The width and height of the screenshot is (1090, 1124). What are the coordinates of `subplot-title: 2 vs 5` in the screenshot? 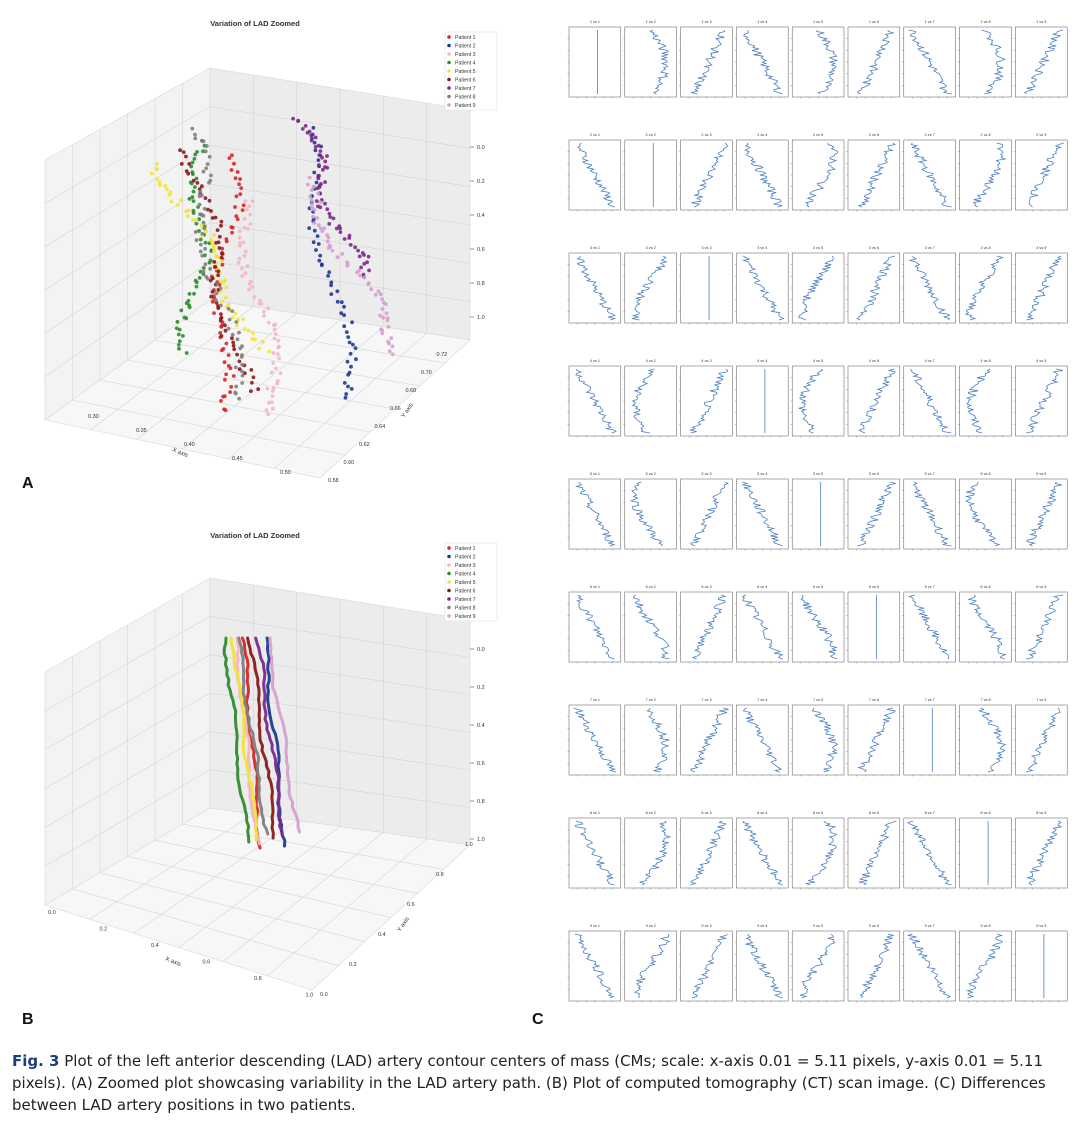 It's located at (818, 135).